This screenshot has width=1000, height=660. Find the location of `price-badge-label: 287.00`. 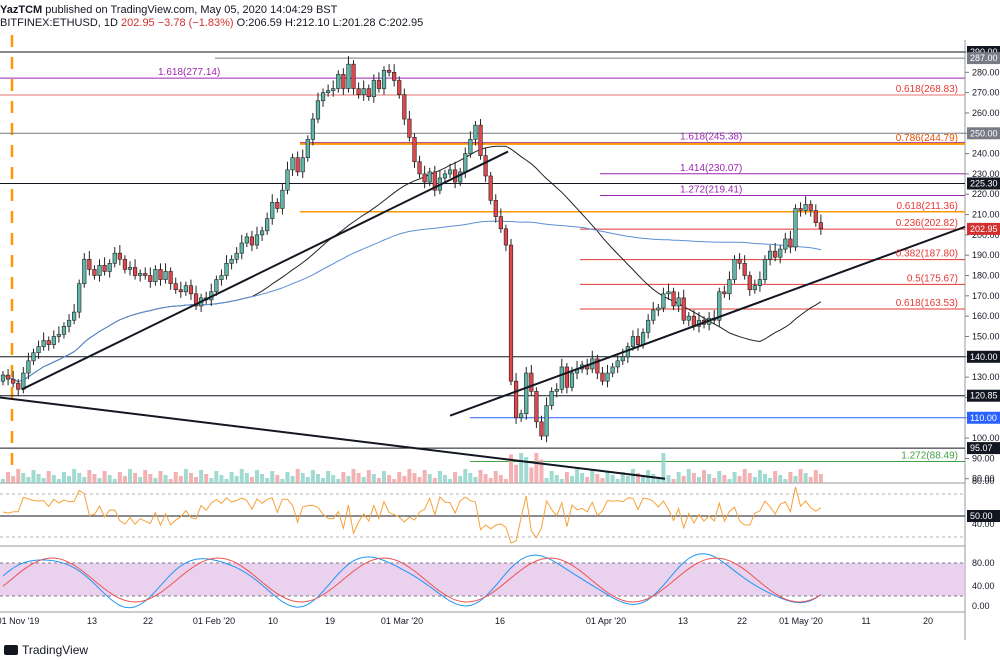

price-badge-label: 287.00 is located at coordinates (984, 58).